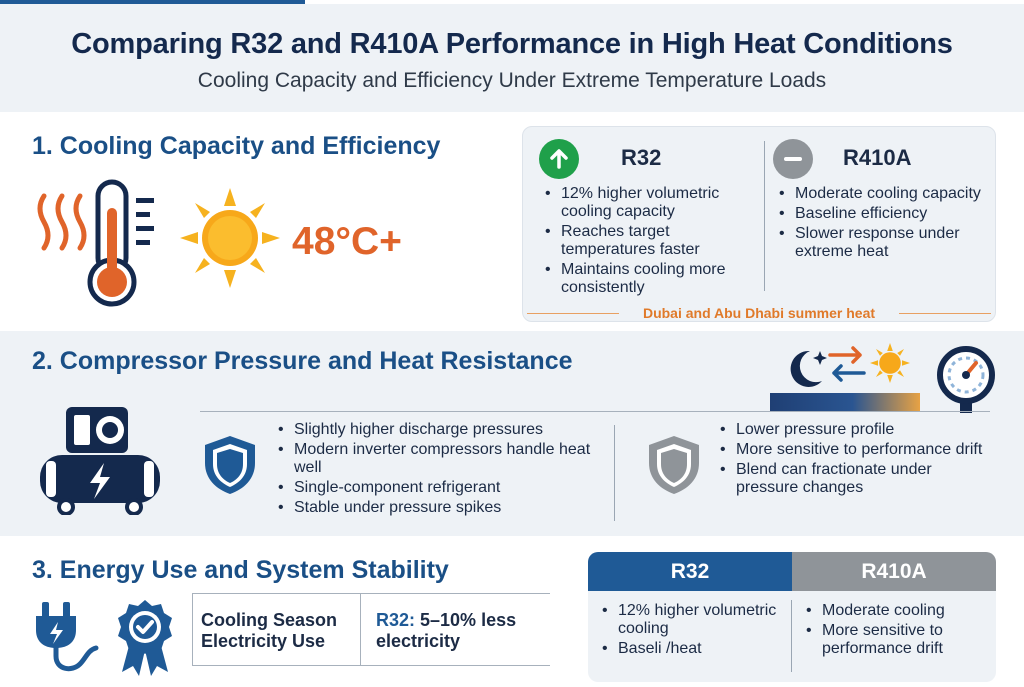 The image size is (1024, 687). What do you see at coordinates (152, 2) in the screenshot?
I see `top-accent-bar` at bounding box center [152, 2].